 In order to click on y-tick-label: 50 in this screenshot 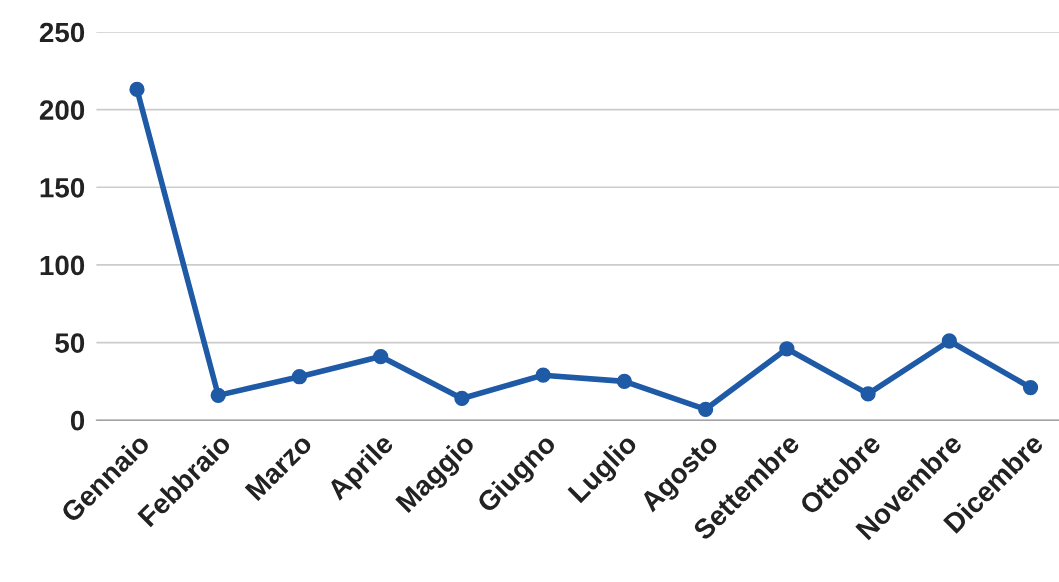, I will do `click(70, 343)`.